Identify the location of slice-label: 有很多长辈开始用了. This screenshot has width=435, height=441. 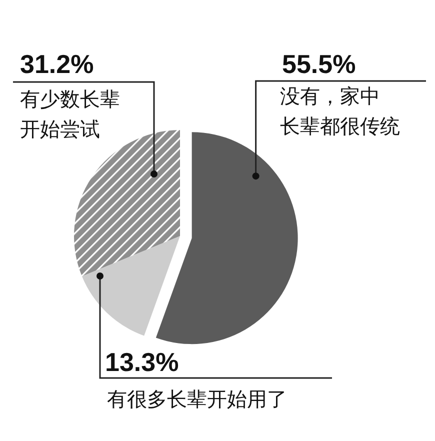
(197, 399).